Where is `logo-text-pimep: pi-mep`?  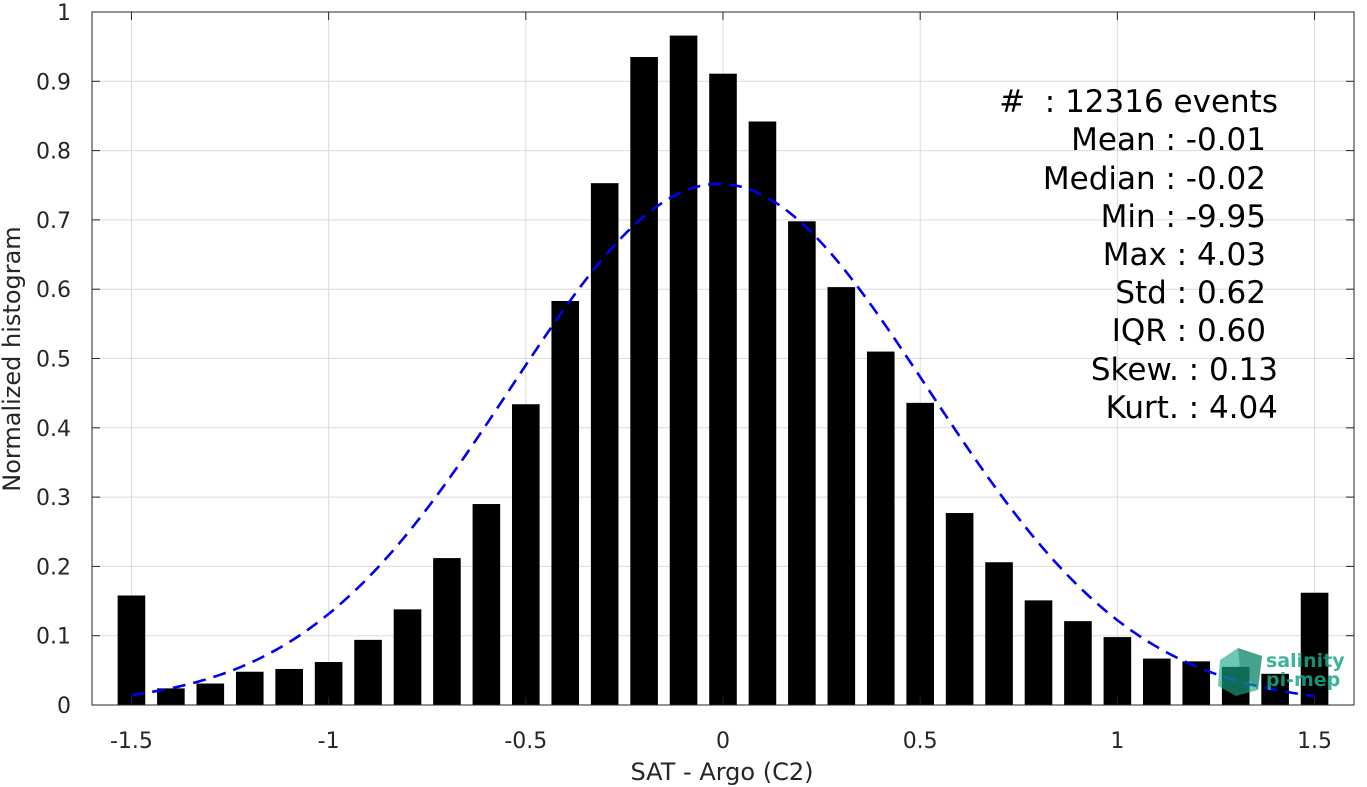
logo-text-pimep: pi-mep is located at coordinates (1303, 680).